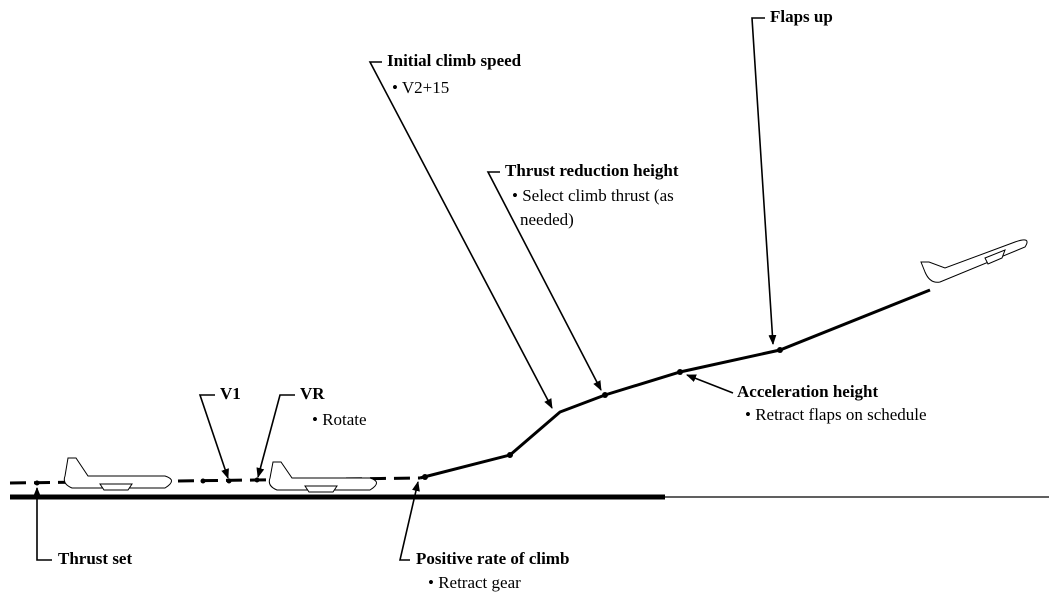  Describe the element at coordinates (544, 281) in the screenshot. I see `leader-thrust-reduction` at that location.